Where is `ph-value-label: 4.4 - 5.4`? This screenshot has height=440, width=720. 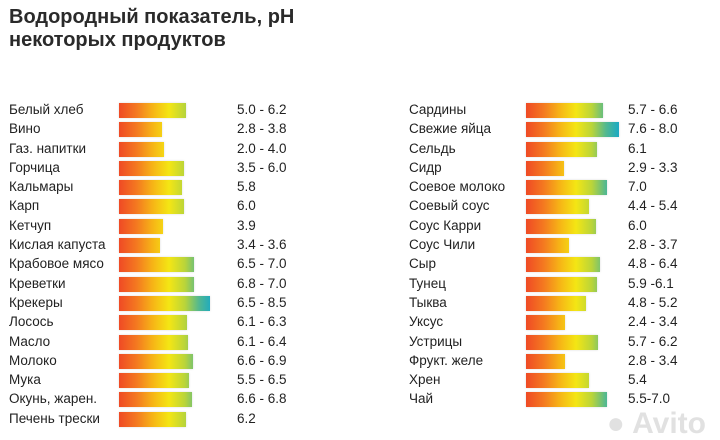
ph-value-label: 4.4 - 5.4 is located at coordinates (653, 206).